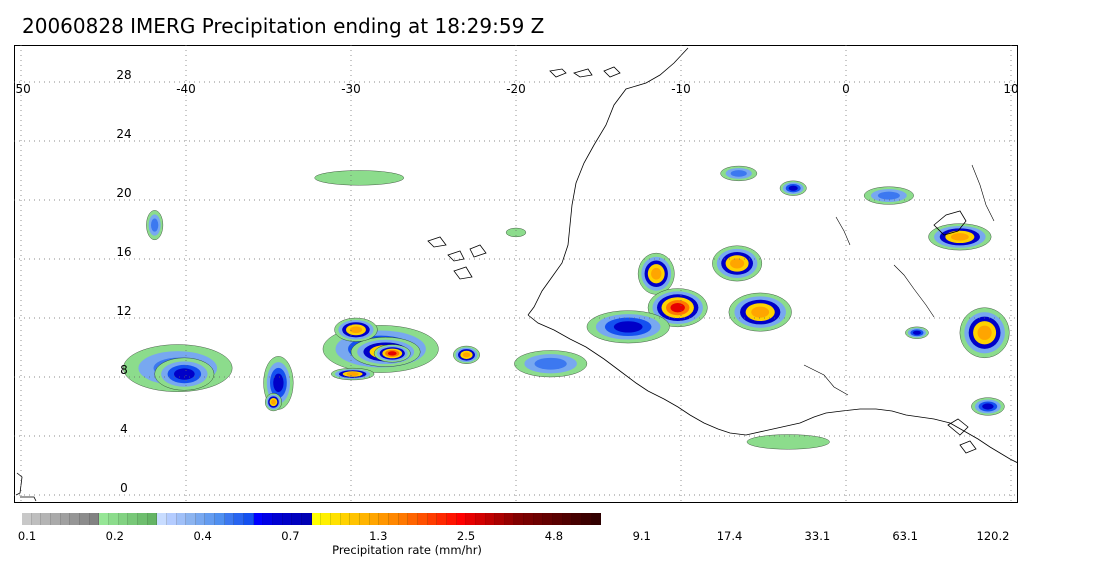  Describe the element at coordinates (378, 536) in the screenshot. I see `colorbar-label: 1.3` at that location.